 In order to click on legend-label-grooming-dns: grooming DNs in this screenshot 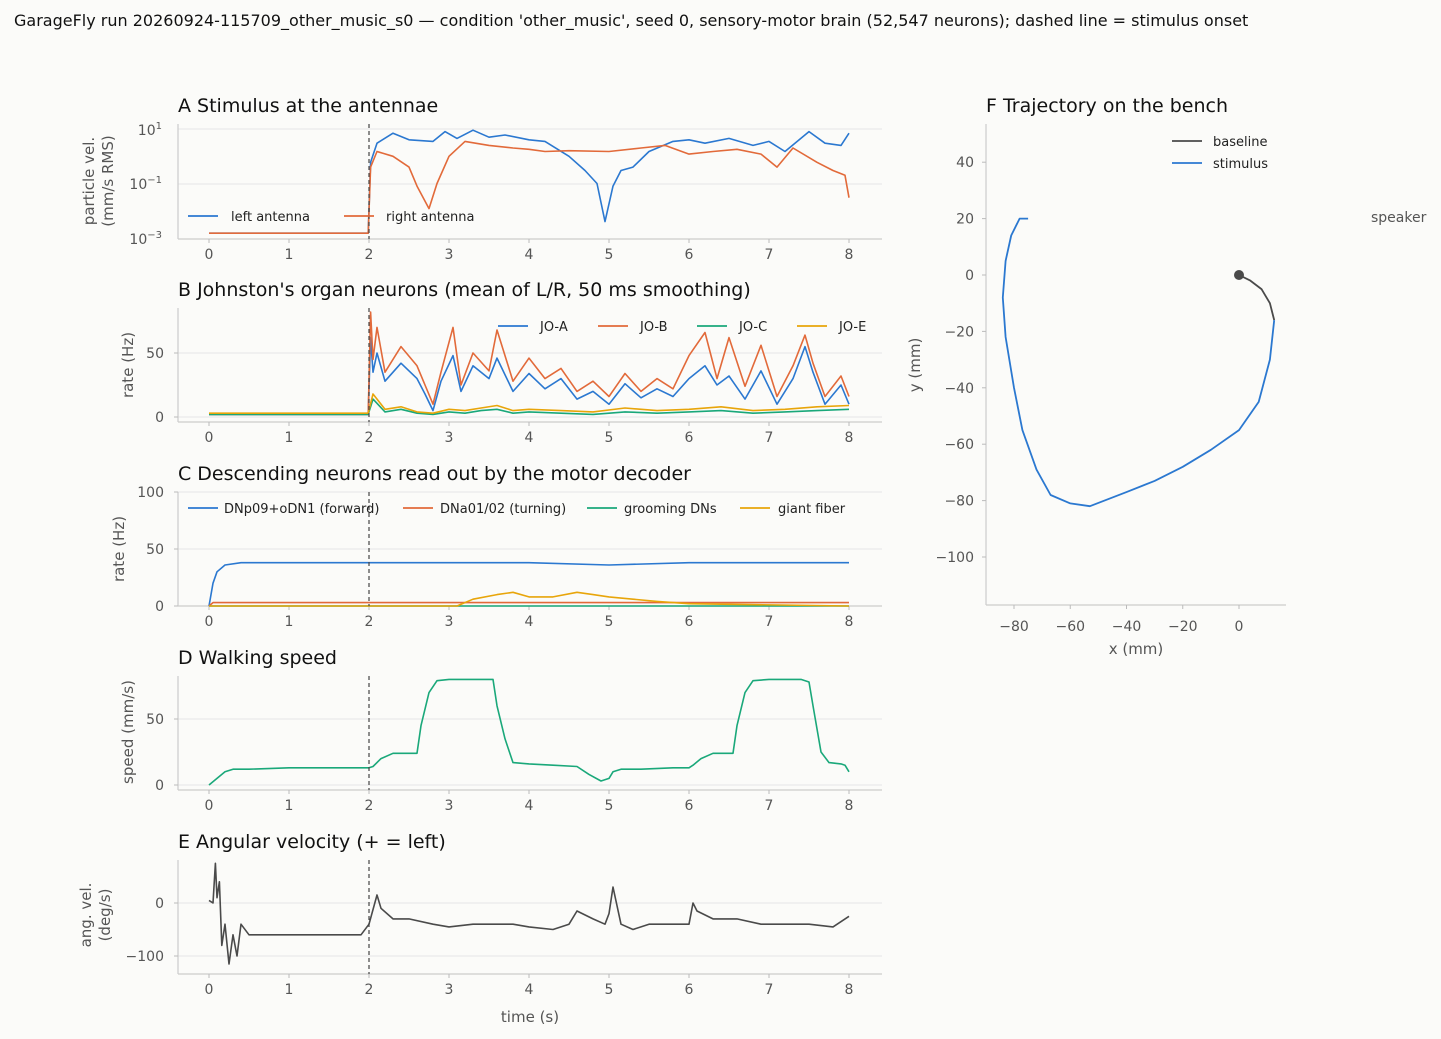, I will do `click(670, 509)`.